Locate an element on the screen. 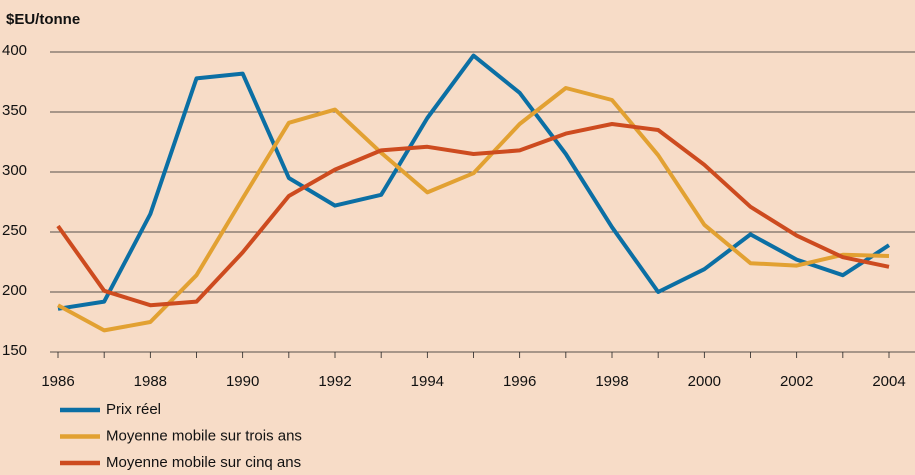 This screenshot has height=475, width=915. x-tick-label: 1996 is located at coordinates (519, 381).